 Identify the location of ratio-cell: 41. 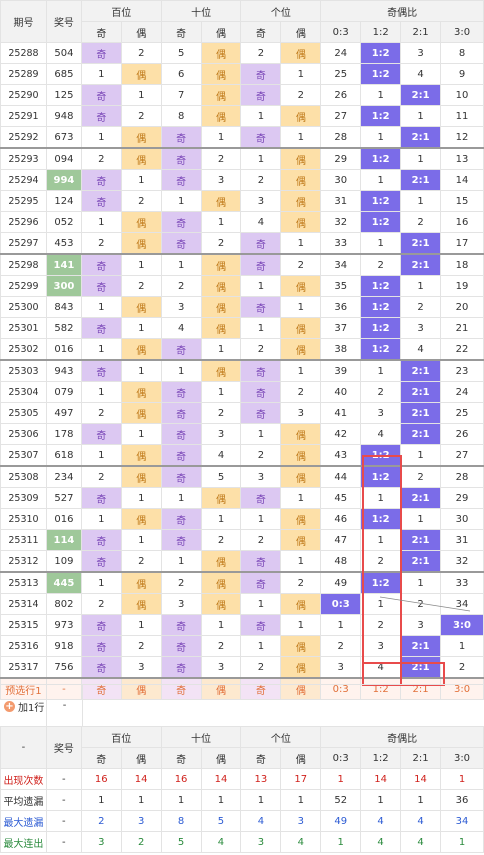
(341, 413).